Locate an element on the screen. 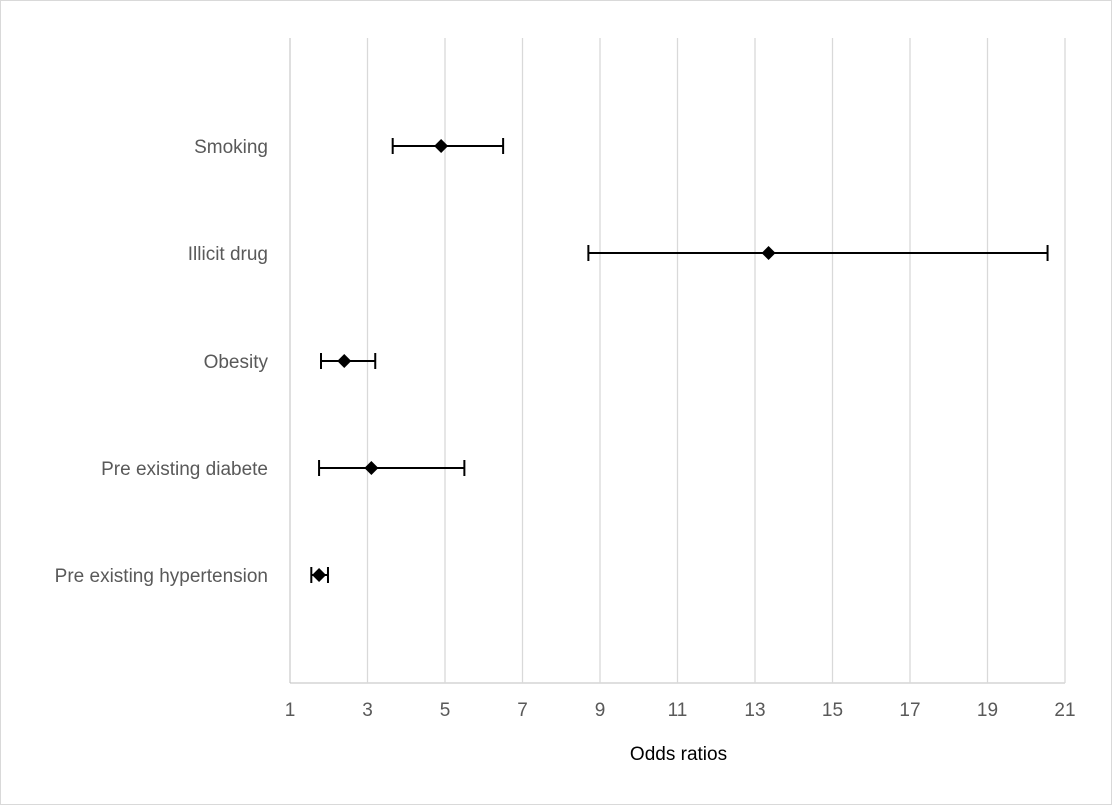  category-label: Pre existing hypertension is located at coordinates (161, 576).